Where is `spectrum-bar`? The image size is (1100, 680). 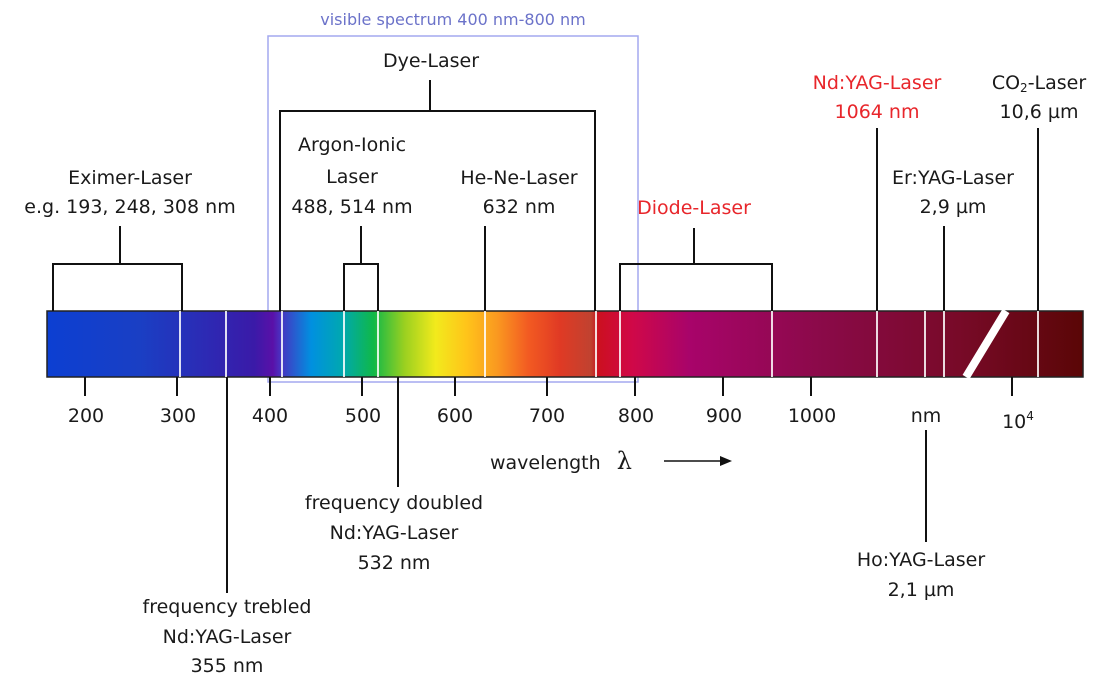
spectrum-bar is located at coordinates (565, 344).